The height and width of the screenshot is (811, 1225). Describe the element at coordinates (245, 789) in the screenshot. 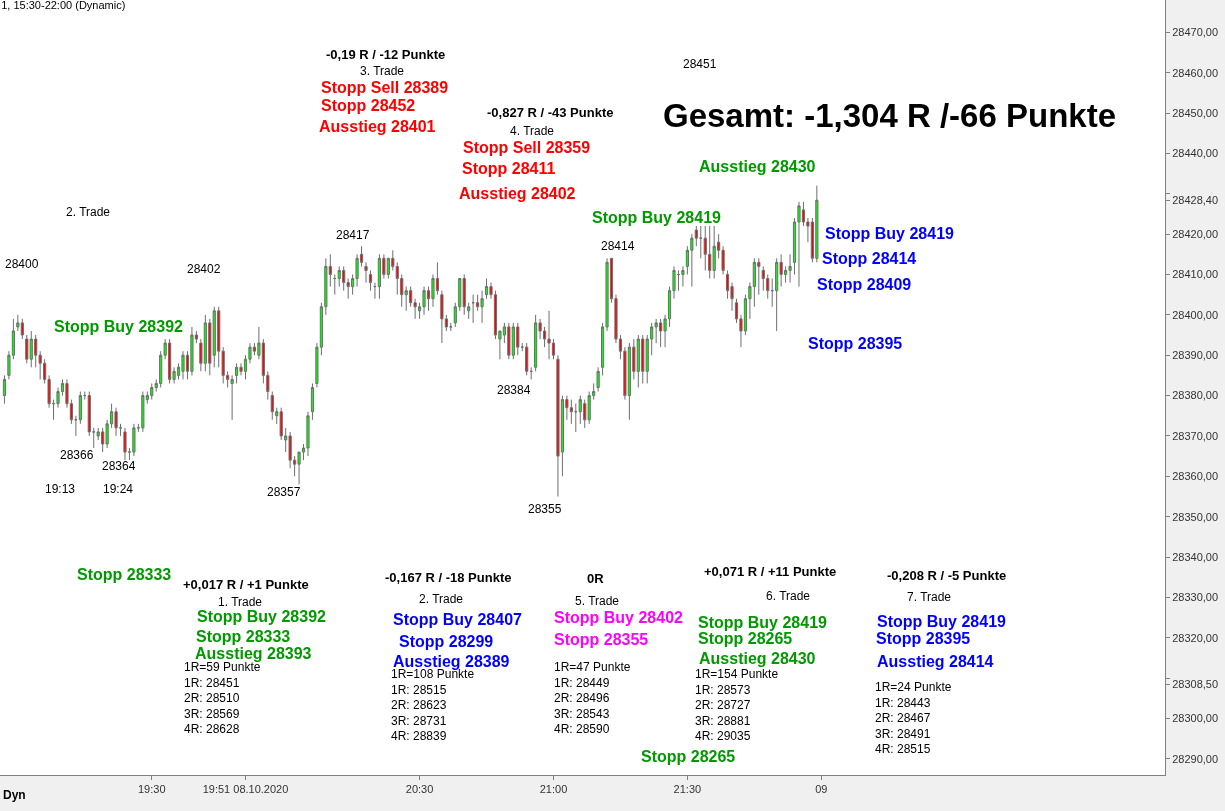

I see `x-tick-label: 19:51 08.10.2020` at that location.